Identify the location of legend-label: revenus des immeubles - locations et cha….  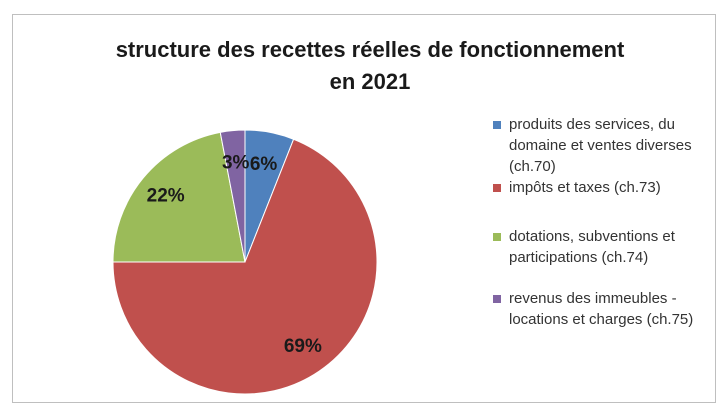
(601, 309).